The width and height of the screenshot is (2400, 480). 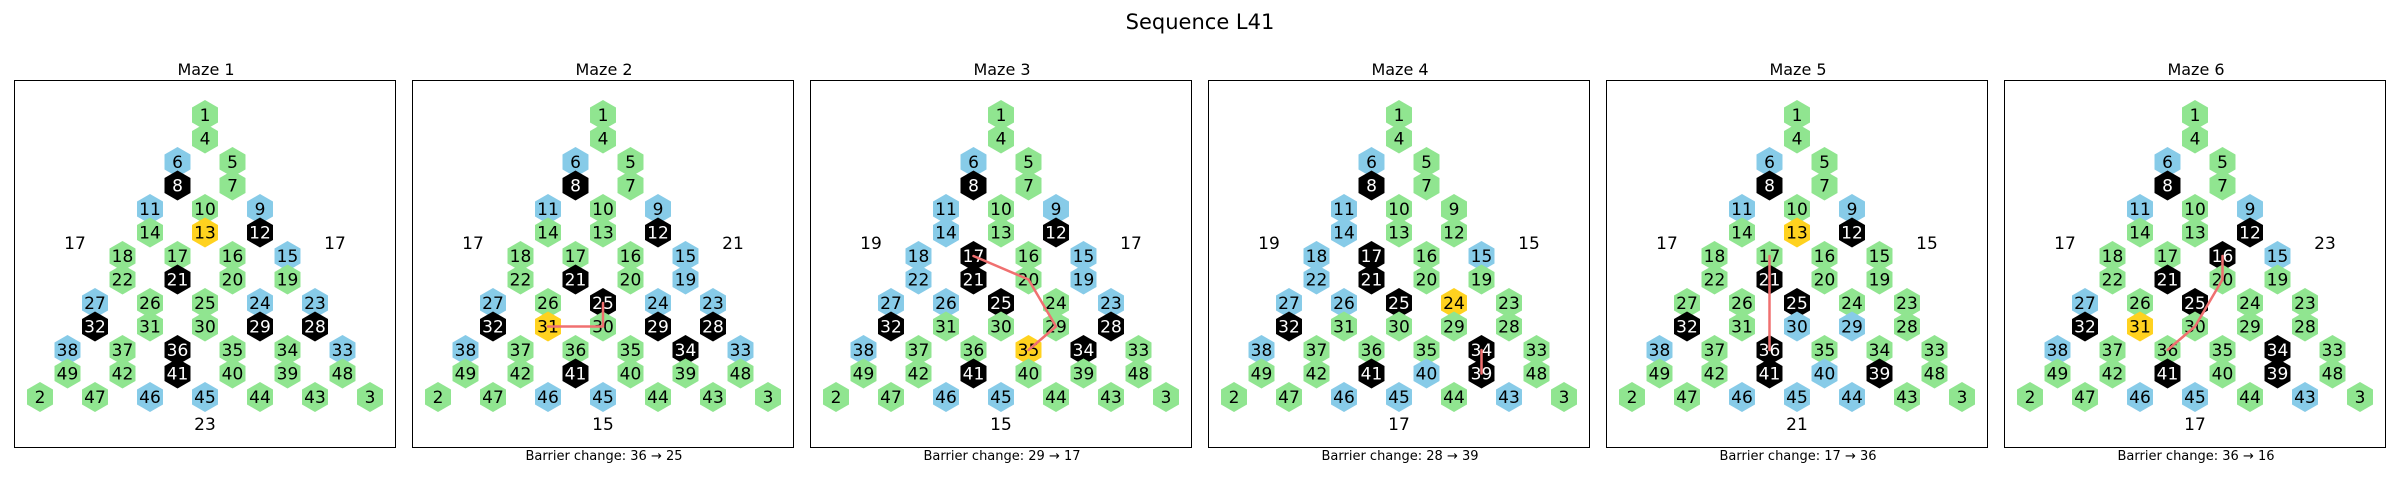 What do you see at coordinates (576, 281) in the screenshot?
I see `hex-label: 21` at bounding box center [576, 281].